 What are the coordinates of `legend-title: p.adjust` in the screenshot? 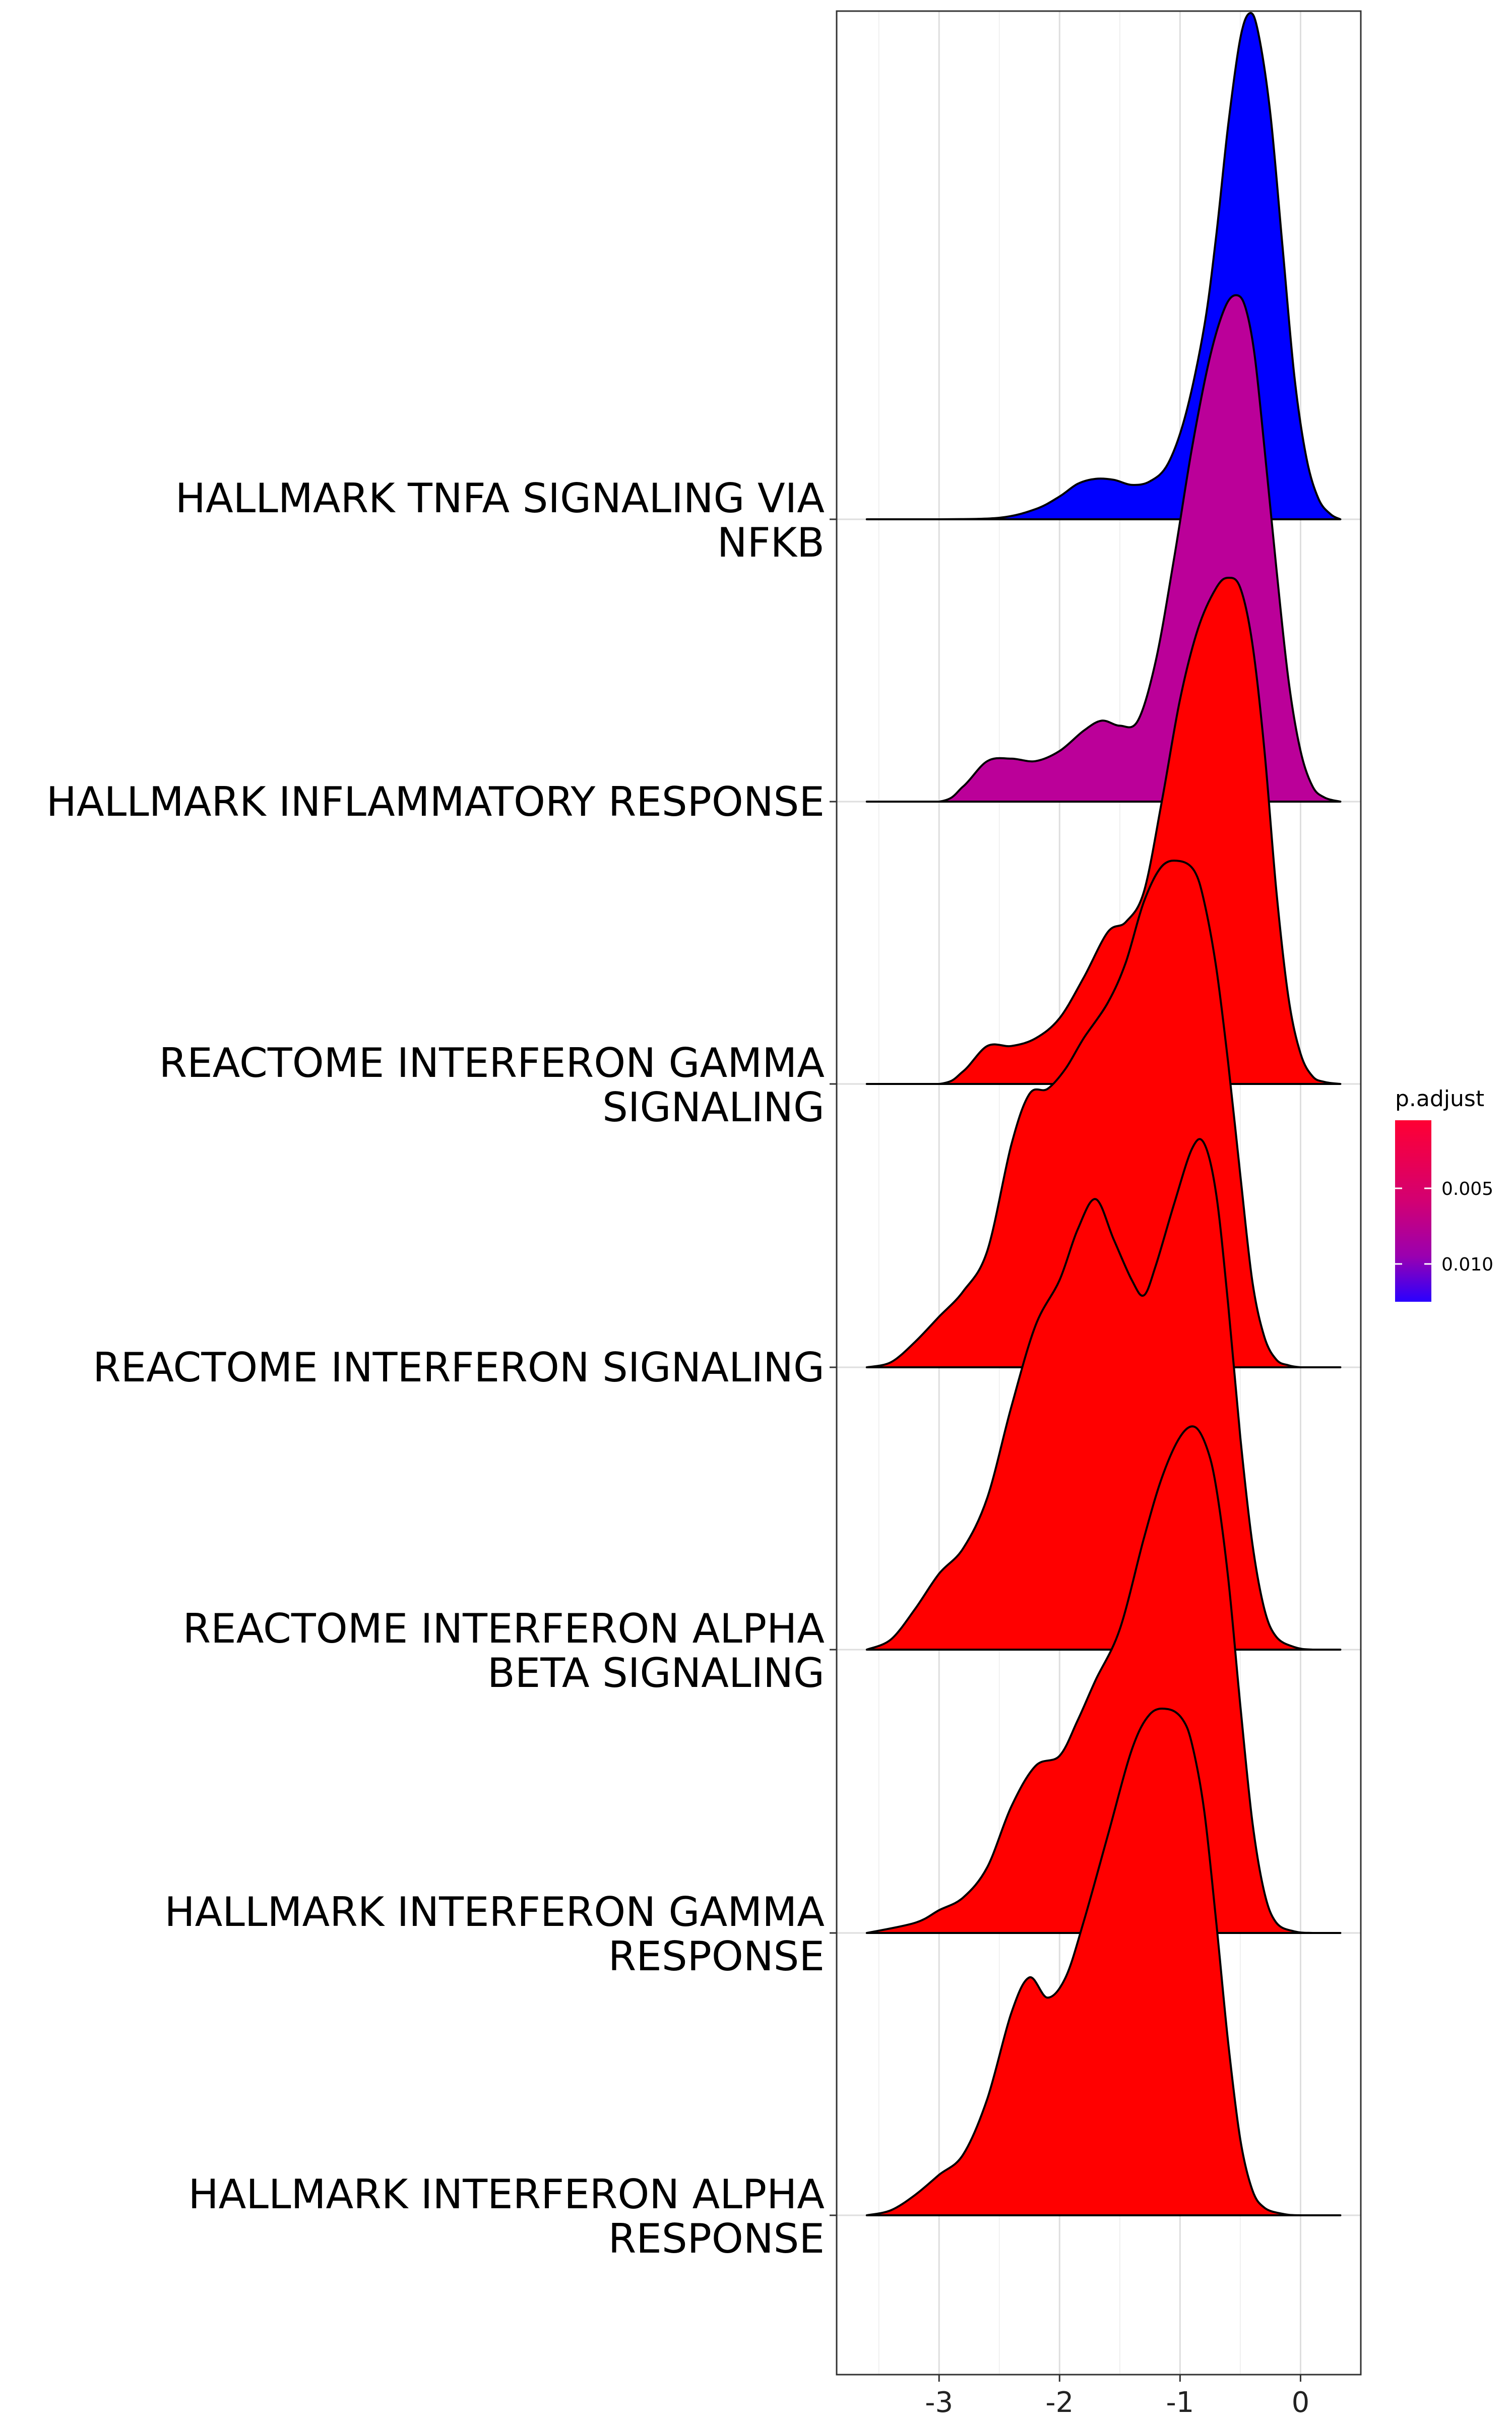 It's located at (1439, 1099).